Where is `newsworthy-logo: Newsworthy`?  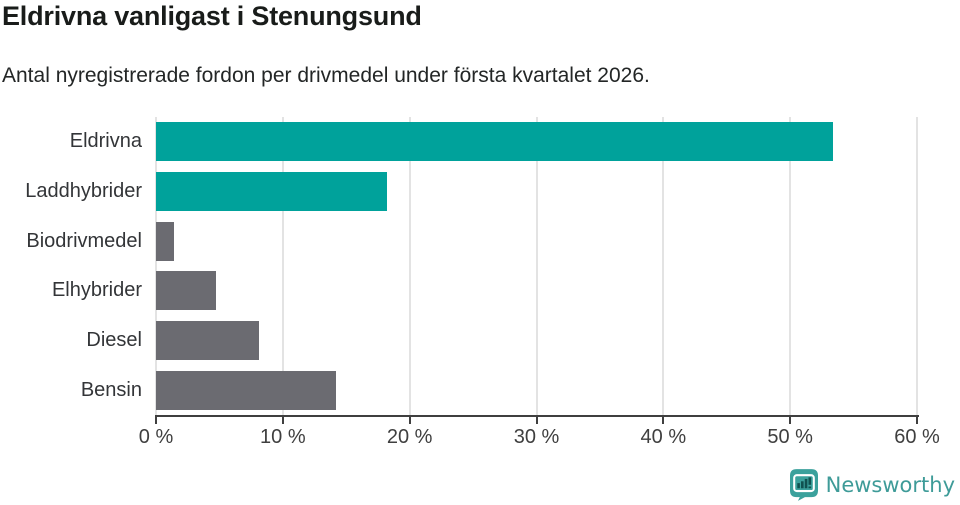 newsworthy-logo: Newsworthy is located at coordinates (872, 485).